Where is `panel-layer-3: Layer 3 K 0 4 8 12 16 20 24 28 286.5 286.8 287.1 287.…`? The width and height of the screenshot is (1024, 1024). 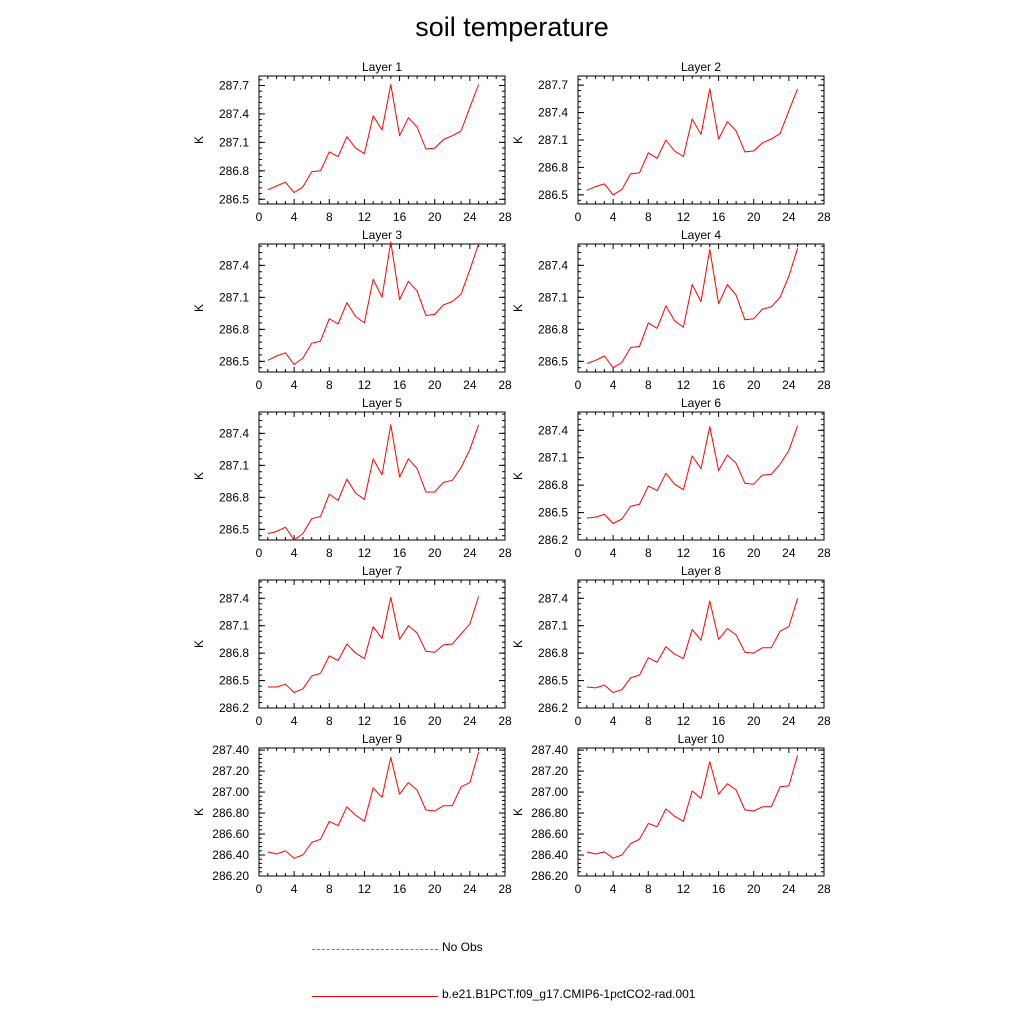 panel-layer-3: Layer 3 K 0 4 8 12 16 20 24 28 286.5 286.8 287.1 287.… is located at coordinates (352, 310).